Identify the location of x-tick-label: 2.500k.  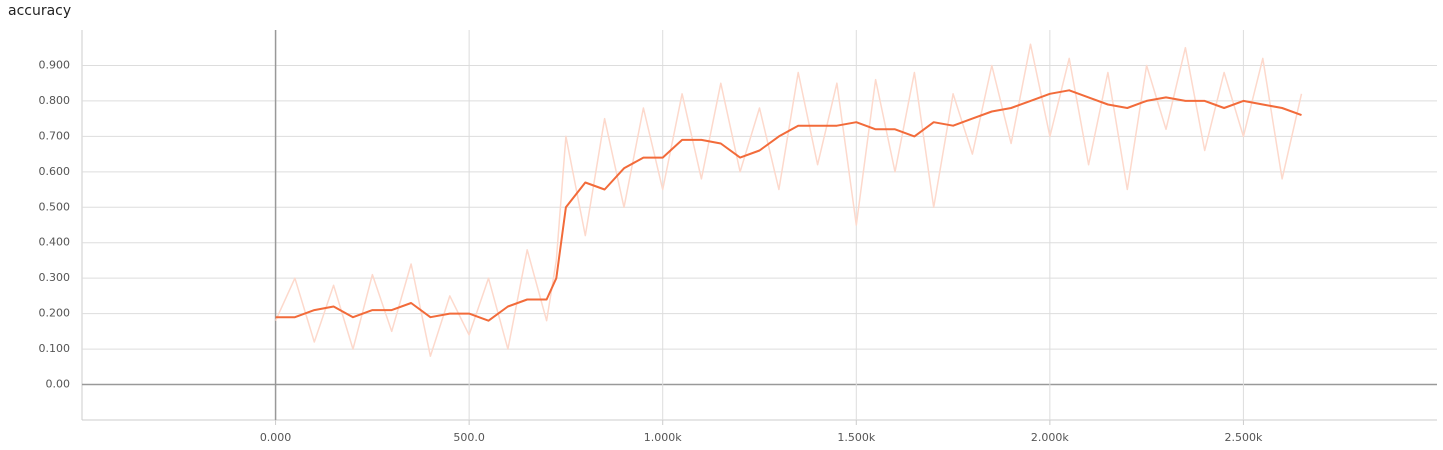
(1243, 437).